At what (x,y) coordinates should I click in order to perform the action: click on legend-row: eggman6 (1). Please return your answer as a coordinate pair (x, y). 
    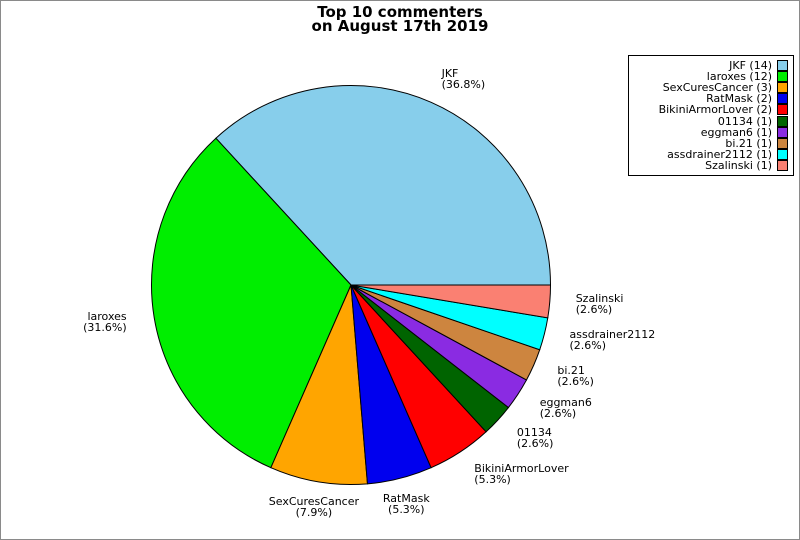
    Looking at the image, I should click on (711, 132).